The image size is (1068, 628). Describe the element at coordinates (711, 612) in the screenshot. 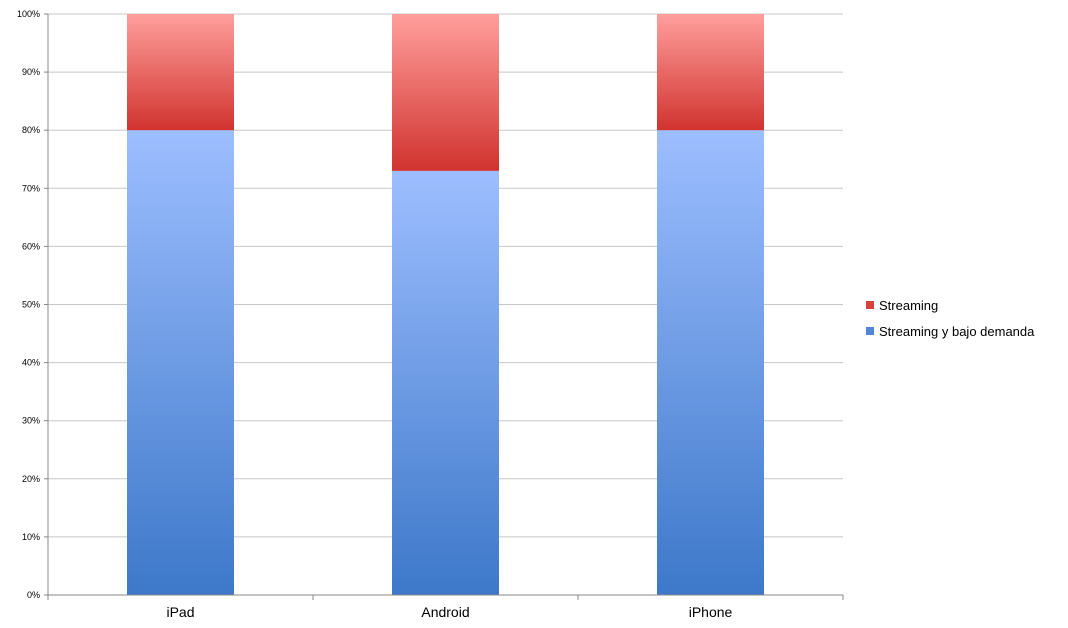

I see `x-tick-label: iPhone` at that location.